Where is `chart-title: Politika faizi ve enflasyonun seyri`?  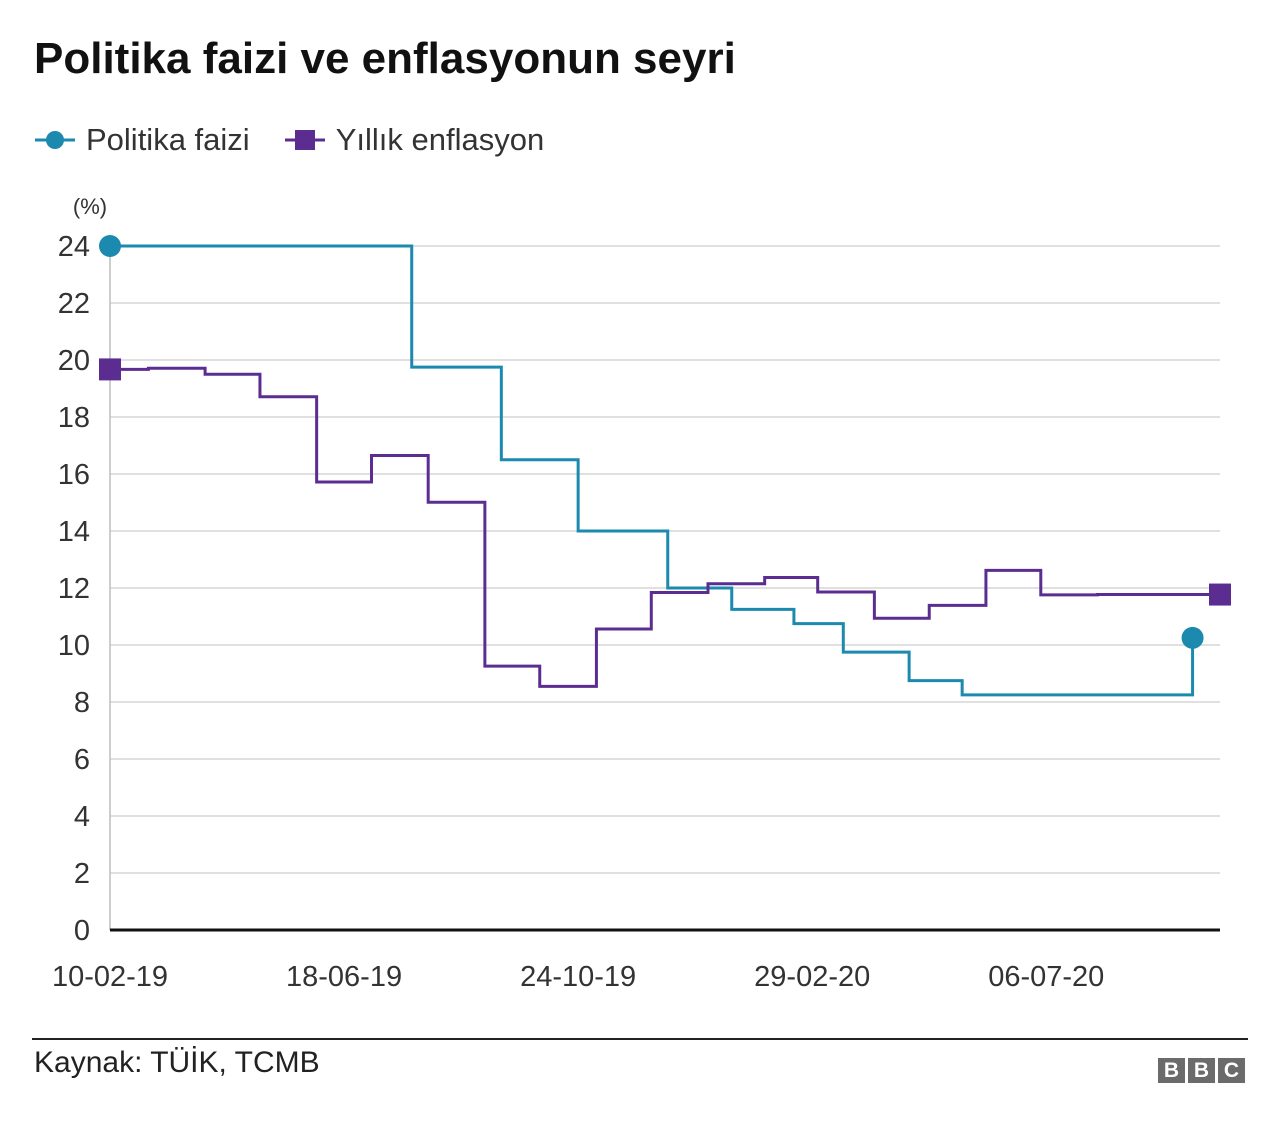 chart-title: Politika faizi ve enflasyonun seyri is located at coordinates (385, 58).